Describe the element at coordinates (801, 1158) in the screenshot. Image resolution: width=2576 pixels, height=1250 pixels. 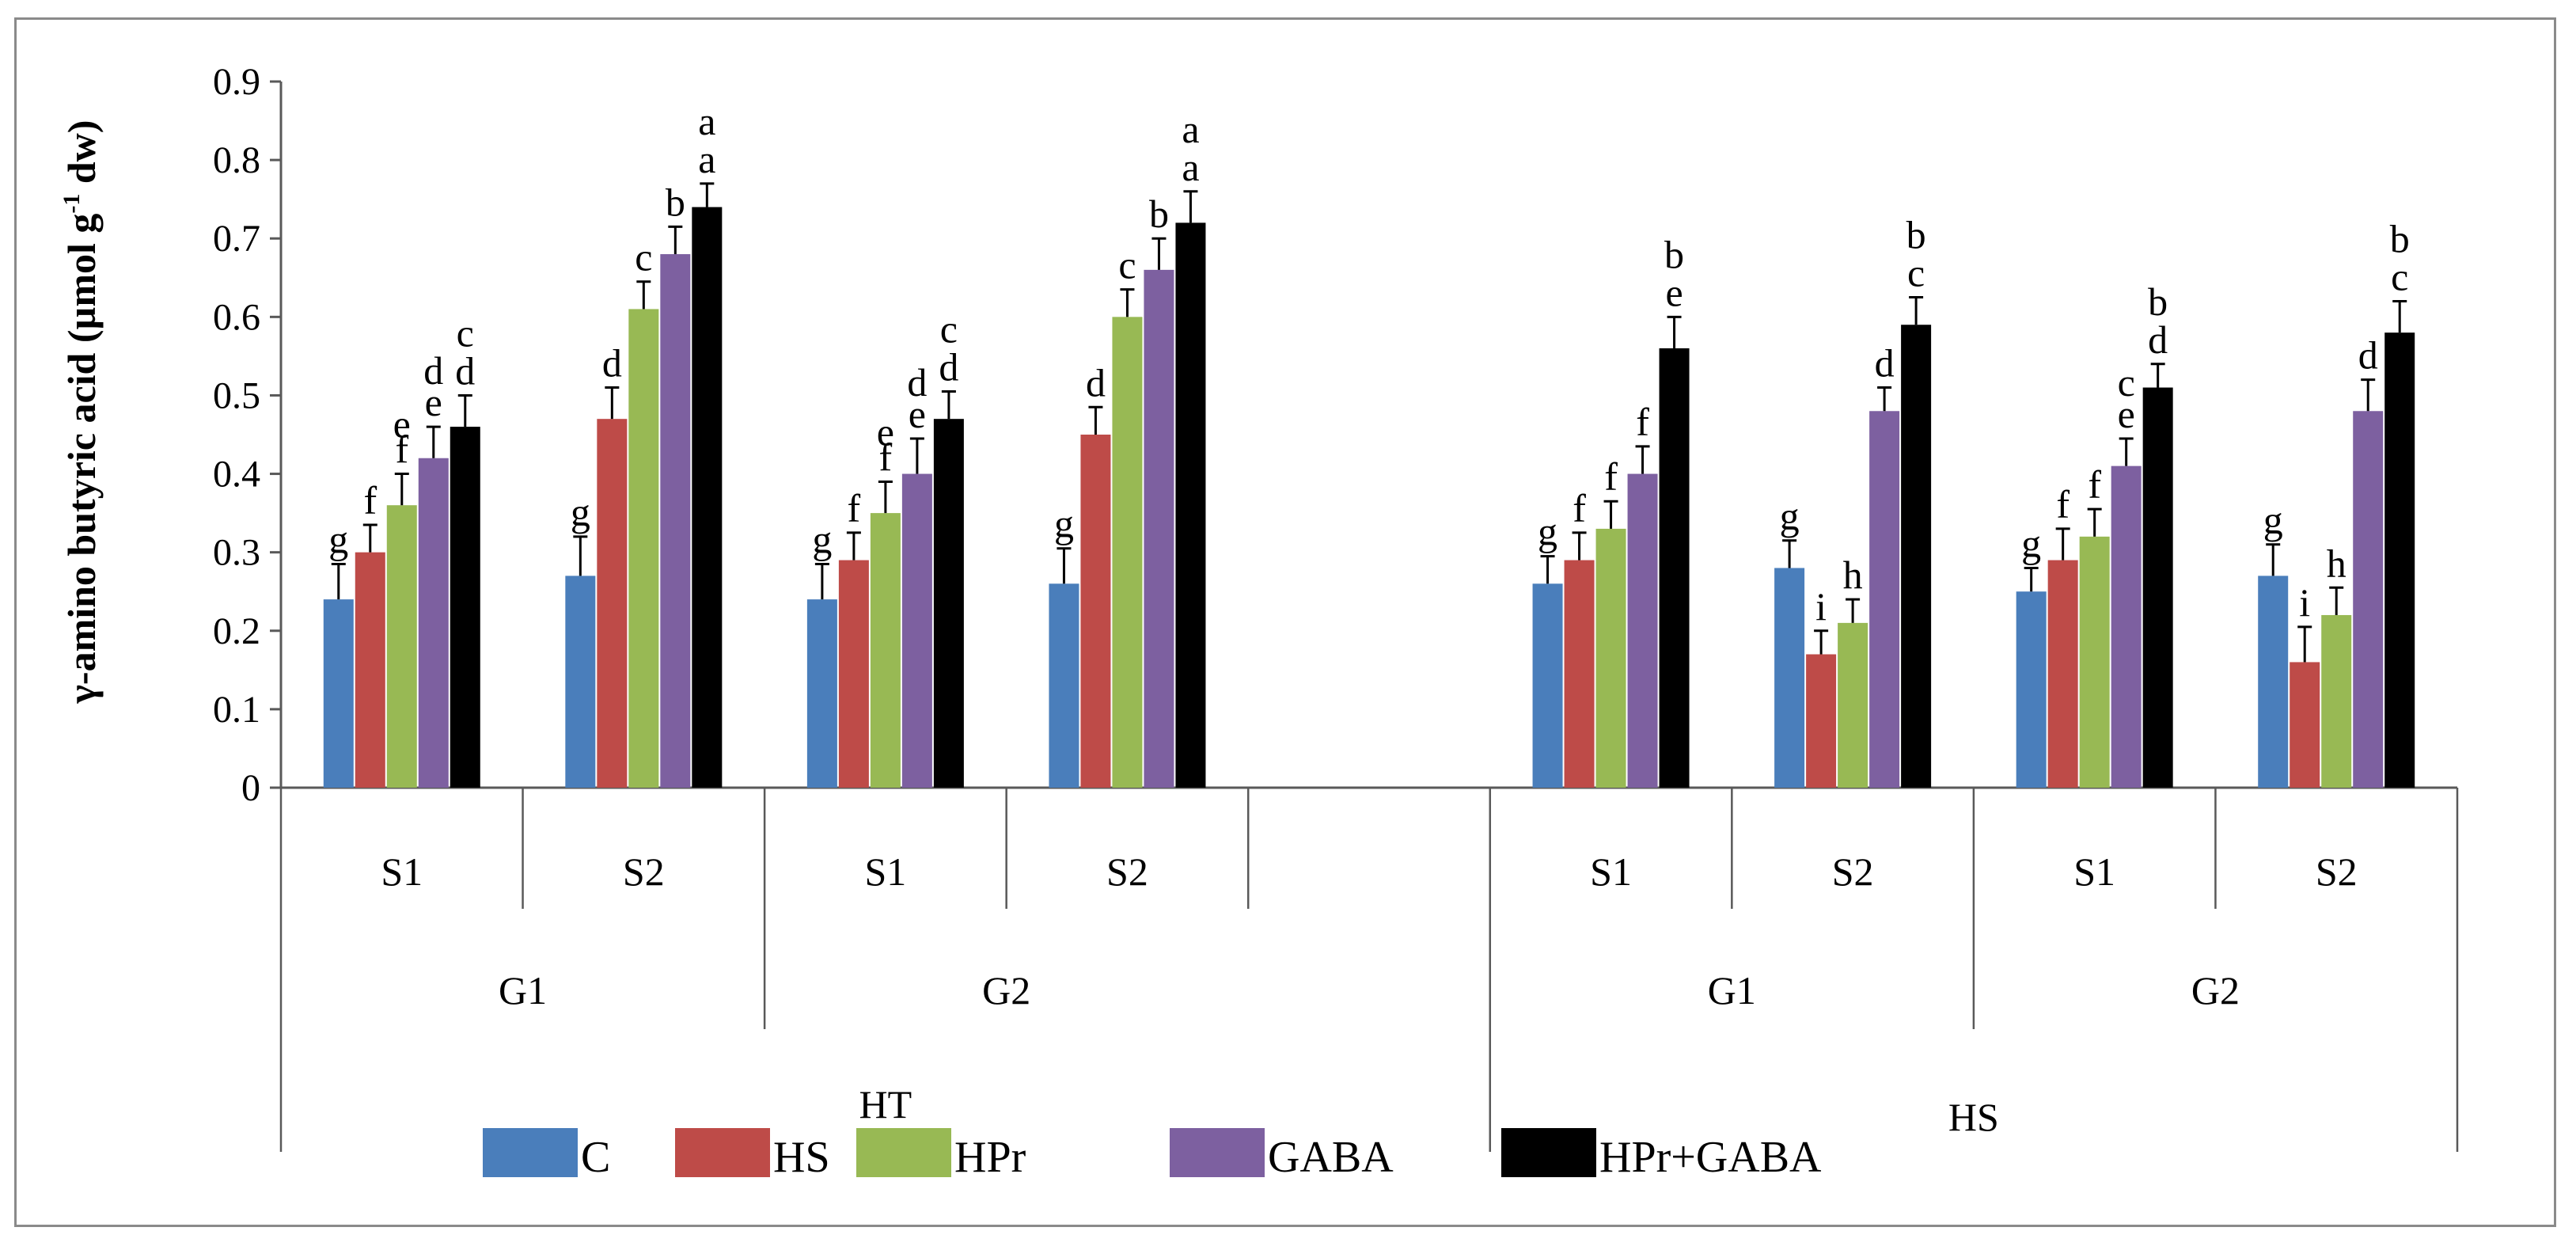
I see `legend-label: HS` at that location.